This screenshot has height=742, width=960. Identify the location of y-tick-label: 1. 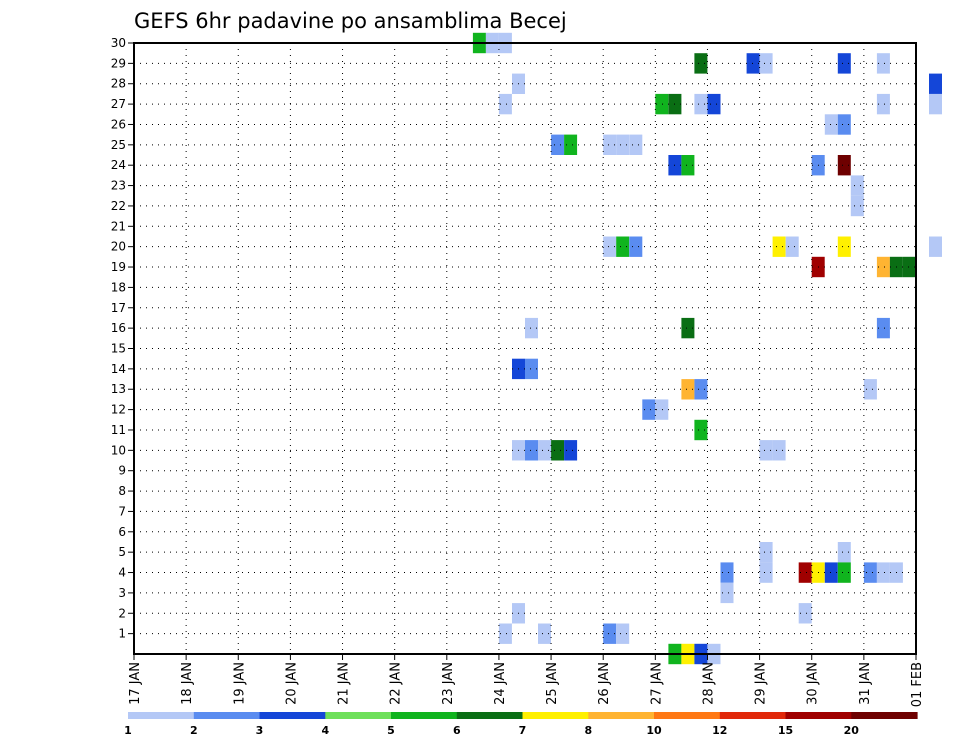
(122, 634).